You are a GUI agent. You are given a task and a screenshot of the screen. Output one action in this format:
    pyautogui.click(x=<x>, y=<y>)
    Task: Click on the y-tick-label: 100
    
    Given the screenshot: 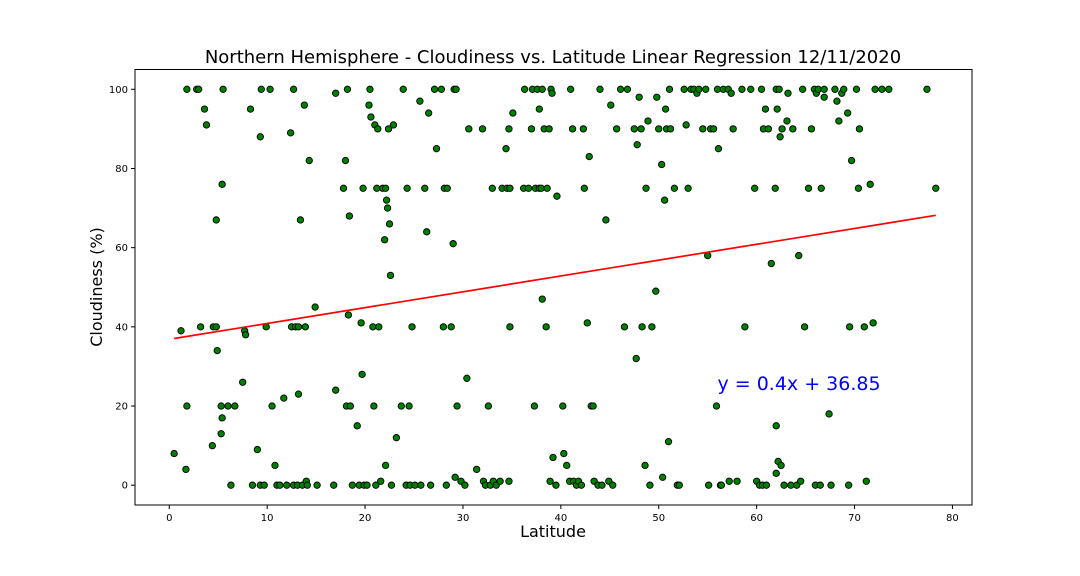 What is the action you would take?
    pyautogui.click(x=118, y=90)
    